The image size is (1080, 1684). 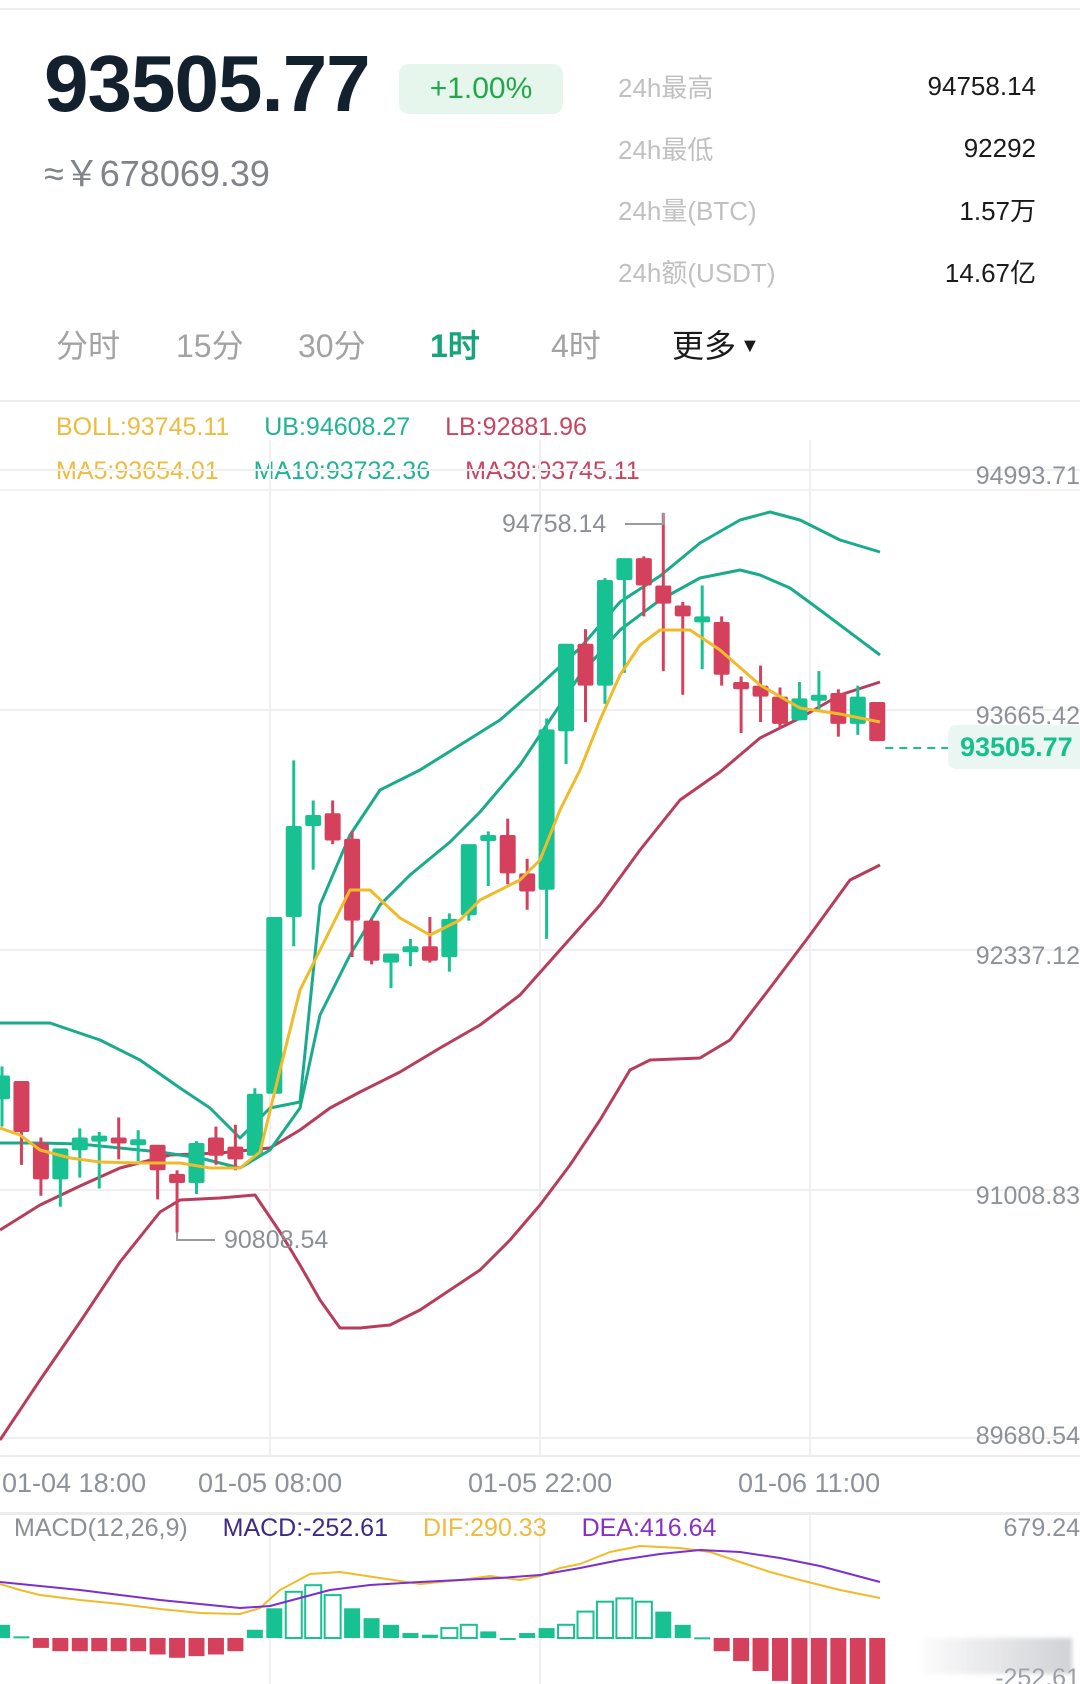 I want to click on stat-value: 94758.14, so click(x=981, y=86).